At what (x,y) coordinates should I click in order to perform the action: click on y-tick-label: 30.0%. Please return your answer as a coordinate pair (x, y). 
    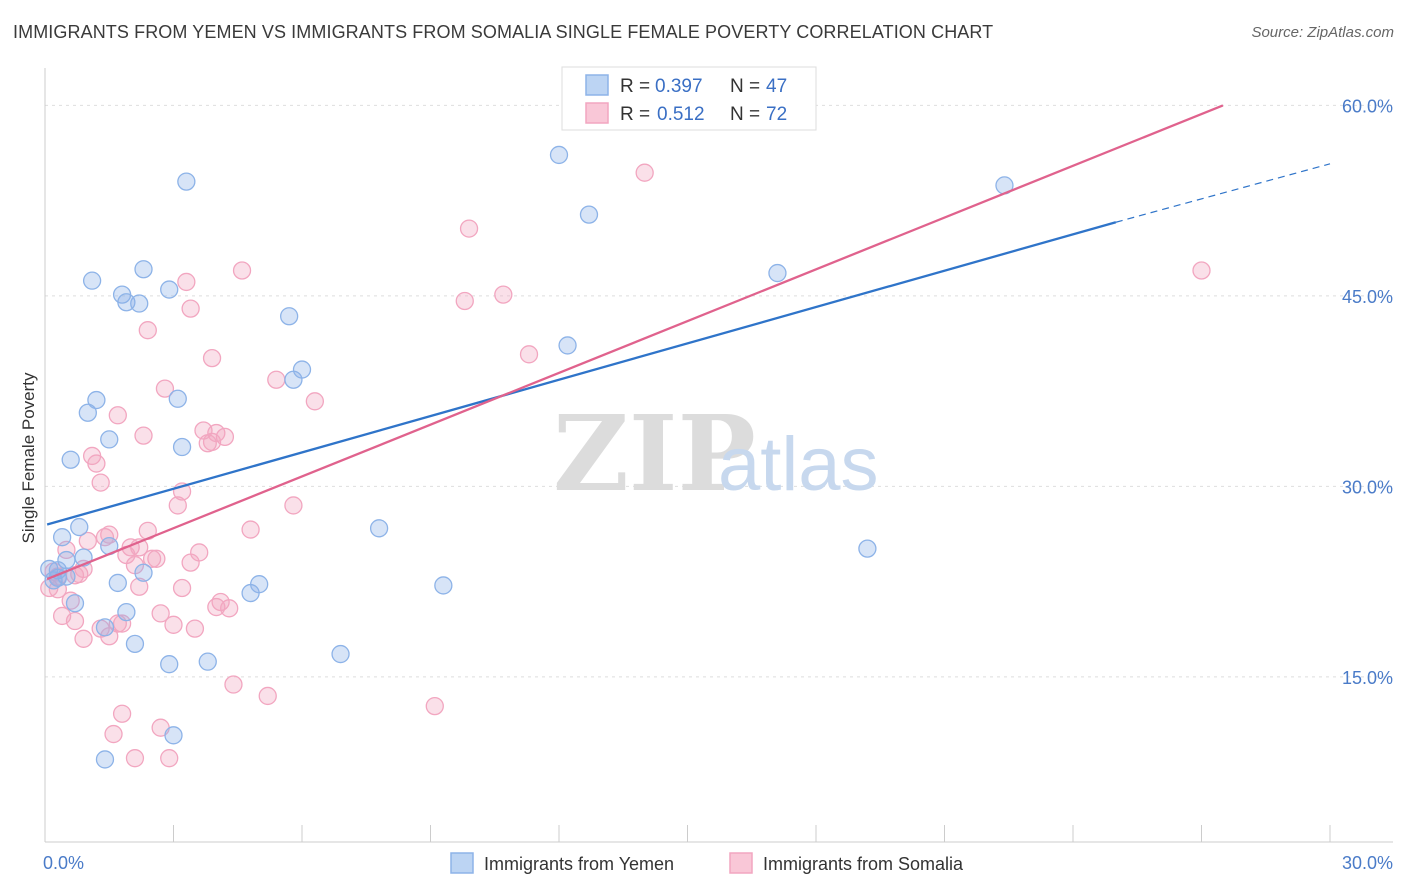
    Looking at the image, I should click on (1367, 487).